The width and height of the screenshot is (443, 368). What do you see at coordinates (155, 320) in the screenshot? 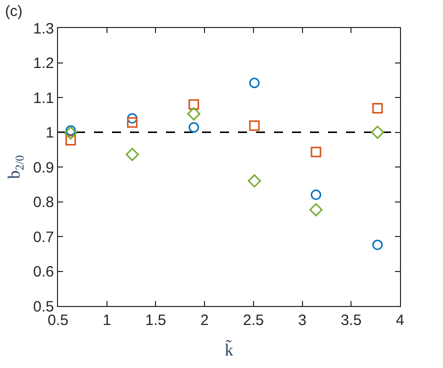
I see `x-tick-label: 1.5` at bounding box center [155, 320].